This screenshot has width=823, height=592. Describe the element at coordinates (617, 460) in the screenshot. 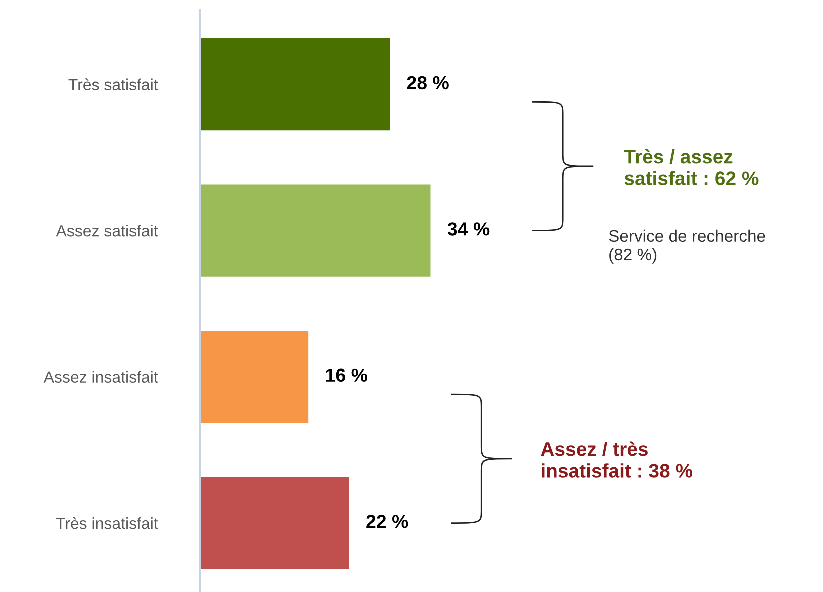

I see `text: Assez / très insatisfait : 38 %` at that location.